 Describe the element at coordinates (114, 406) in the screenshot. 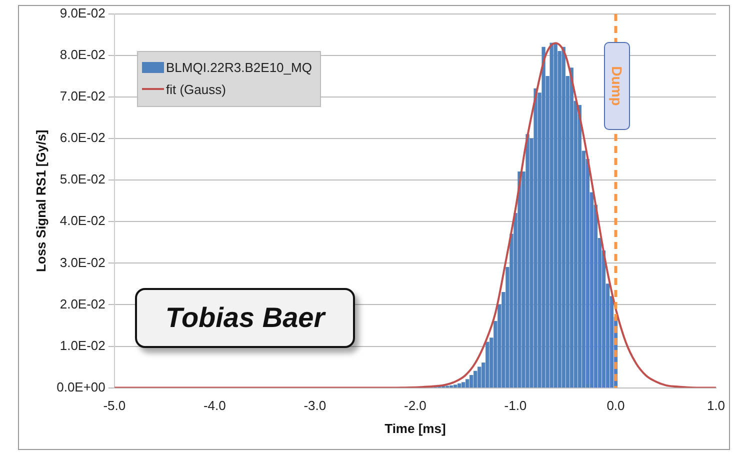

I see `x-tick-label: -5.0` at that location.